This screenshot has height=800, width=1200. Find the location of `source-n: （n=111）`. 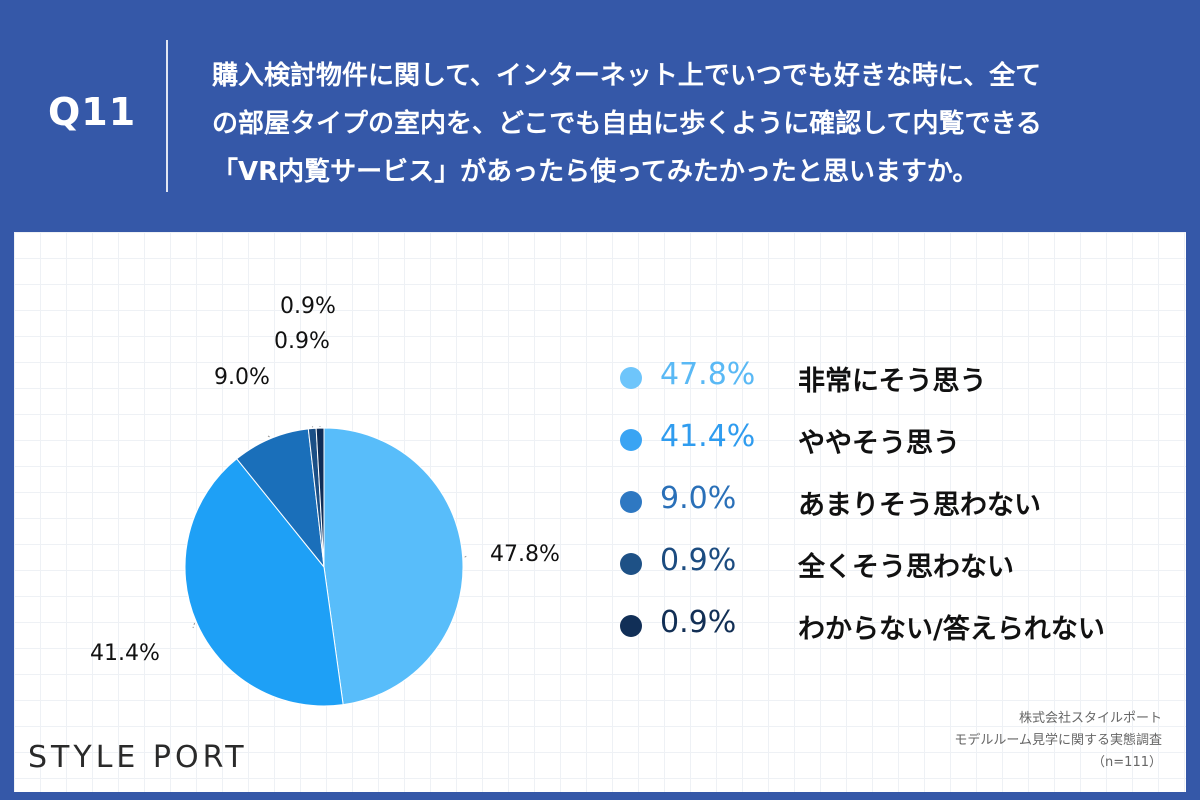

source-n: （n=111） is located at coordinates (1127, 762).